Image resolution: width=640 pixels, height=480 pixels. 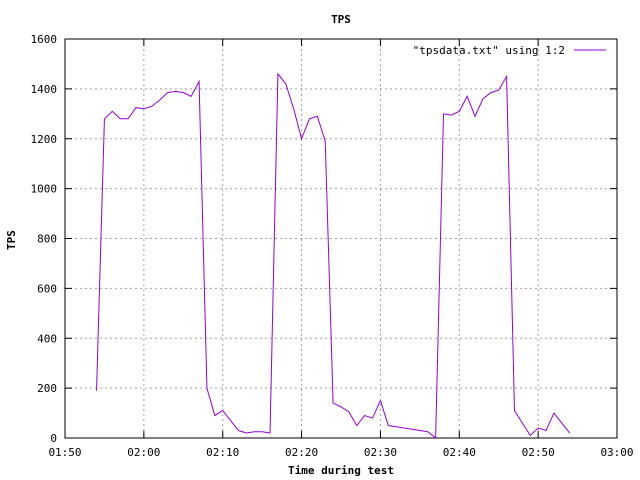 What do you see at coordinates (143, 452) in the screenshot?
I see `x-tick-label-1: 02:00` at bounding box center [143, 452].